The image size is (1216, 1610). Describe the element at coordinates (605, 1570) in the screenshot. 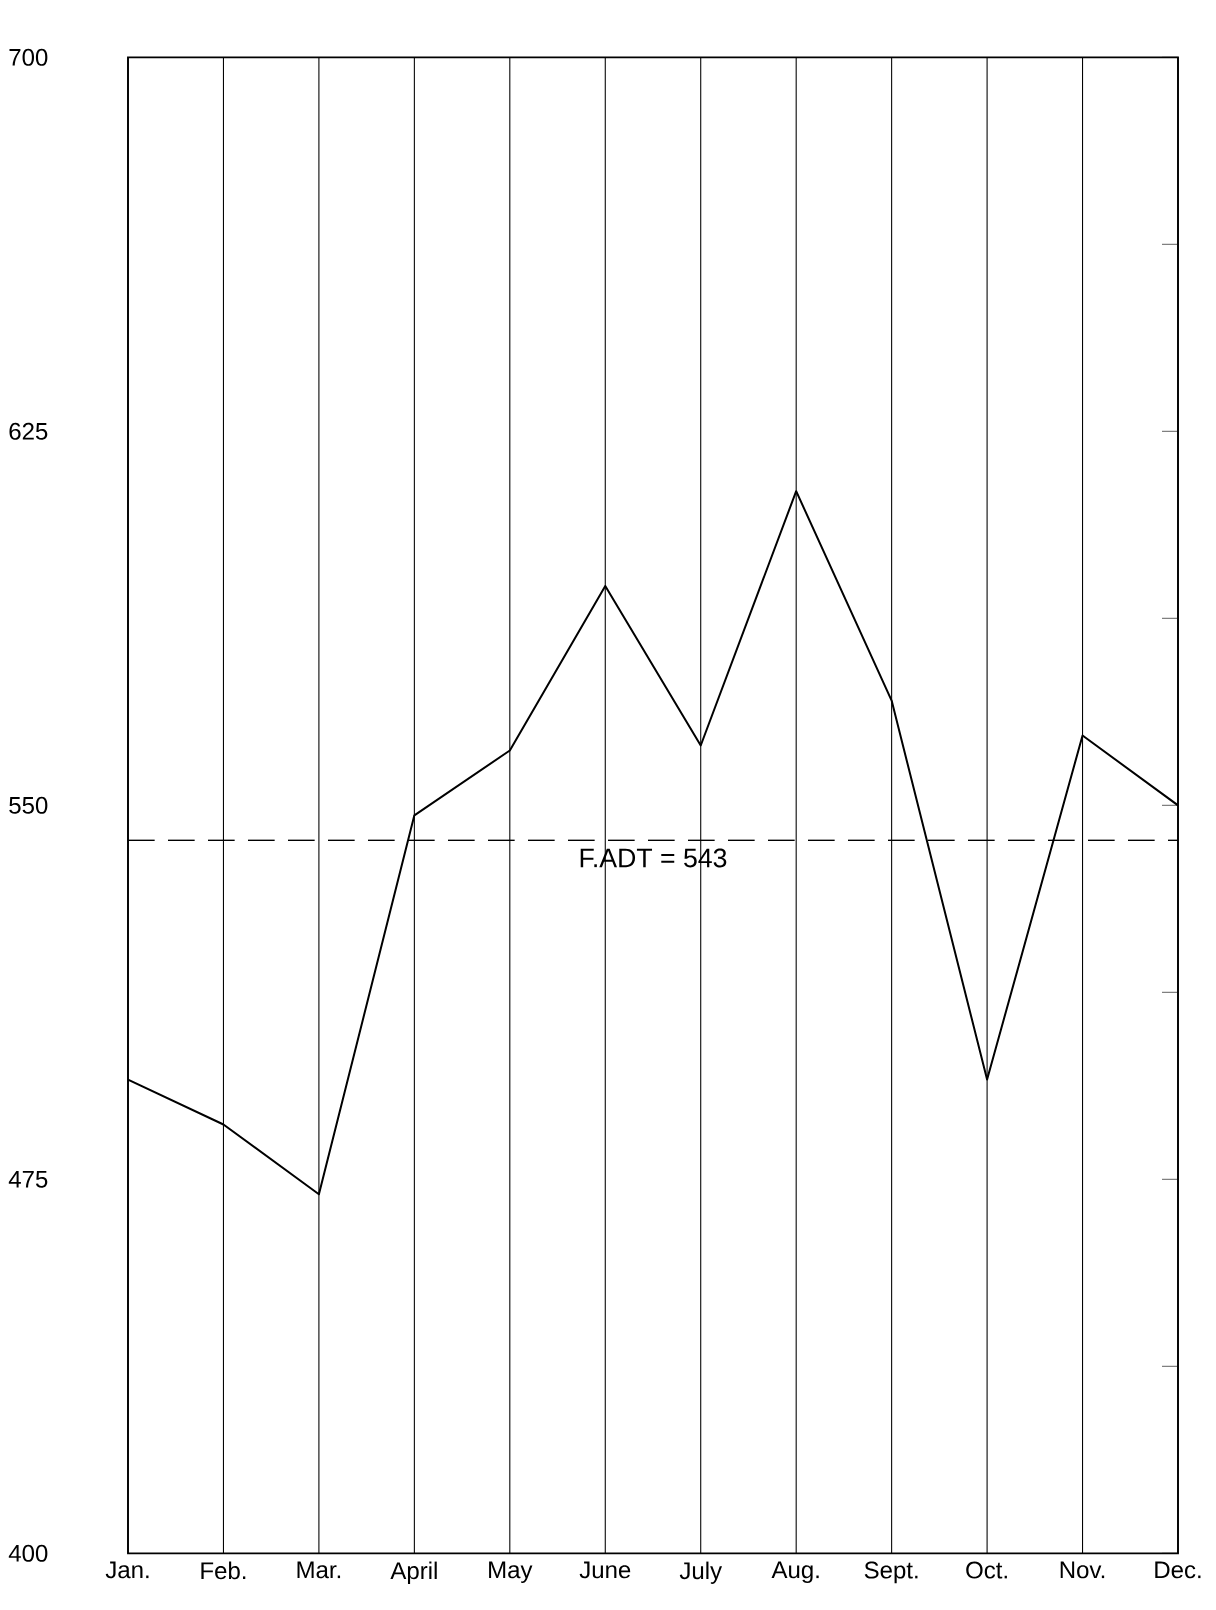

I see `x-tick-label: June` at that location.